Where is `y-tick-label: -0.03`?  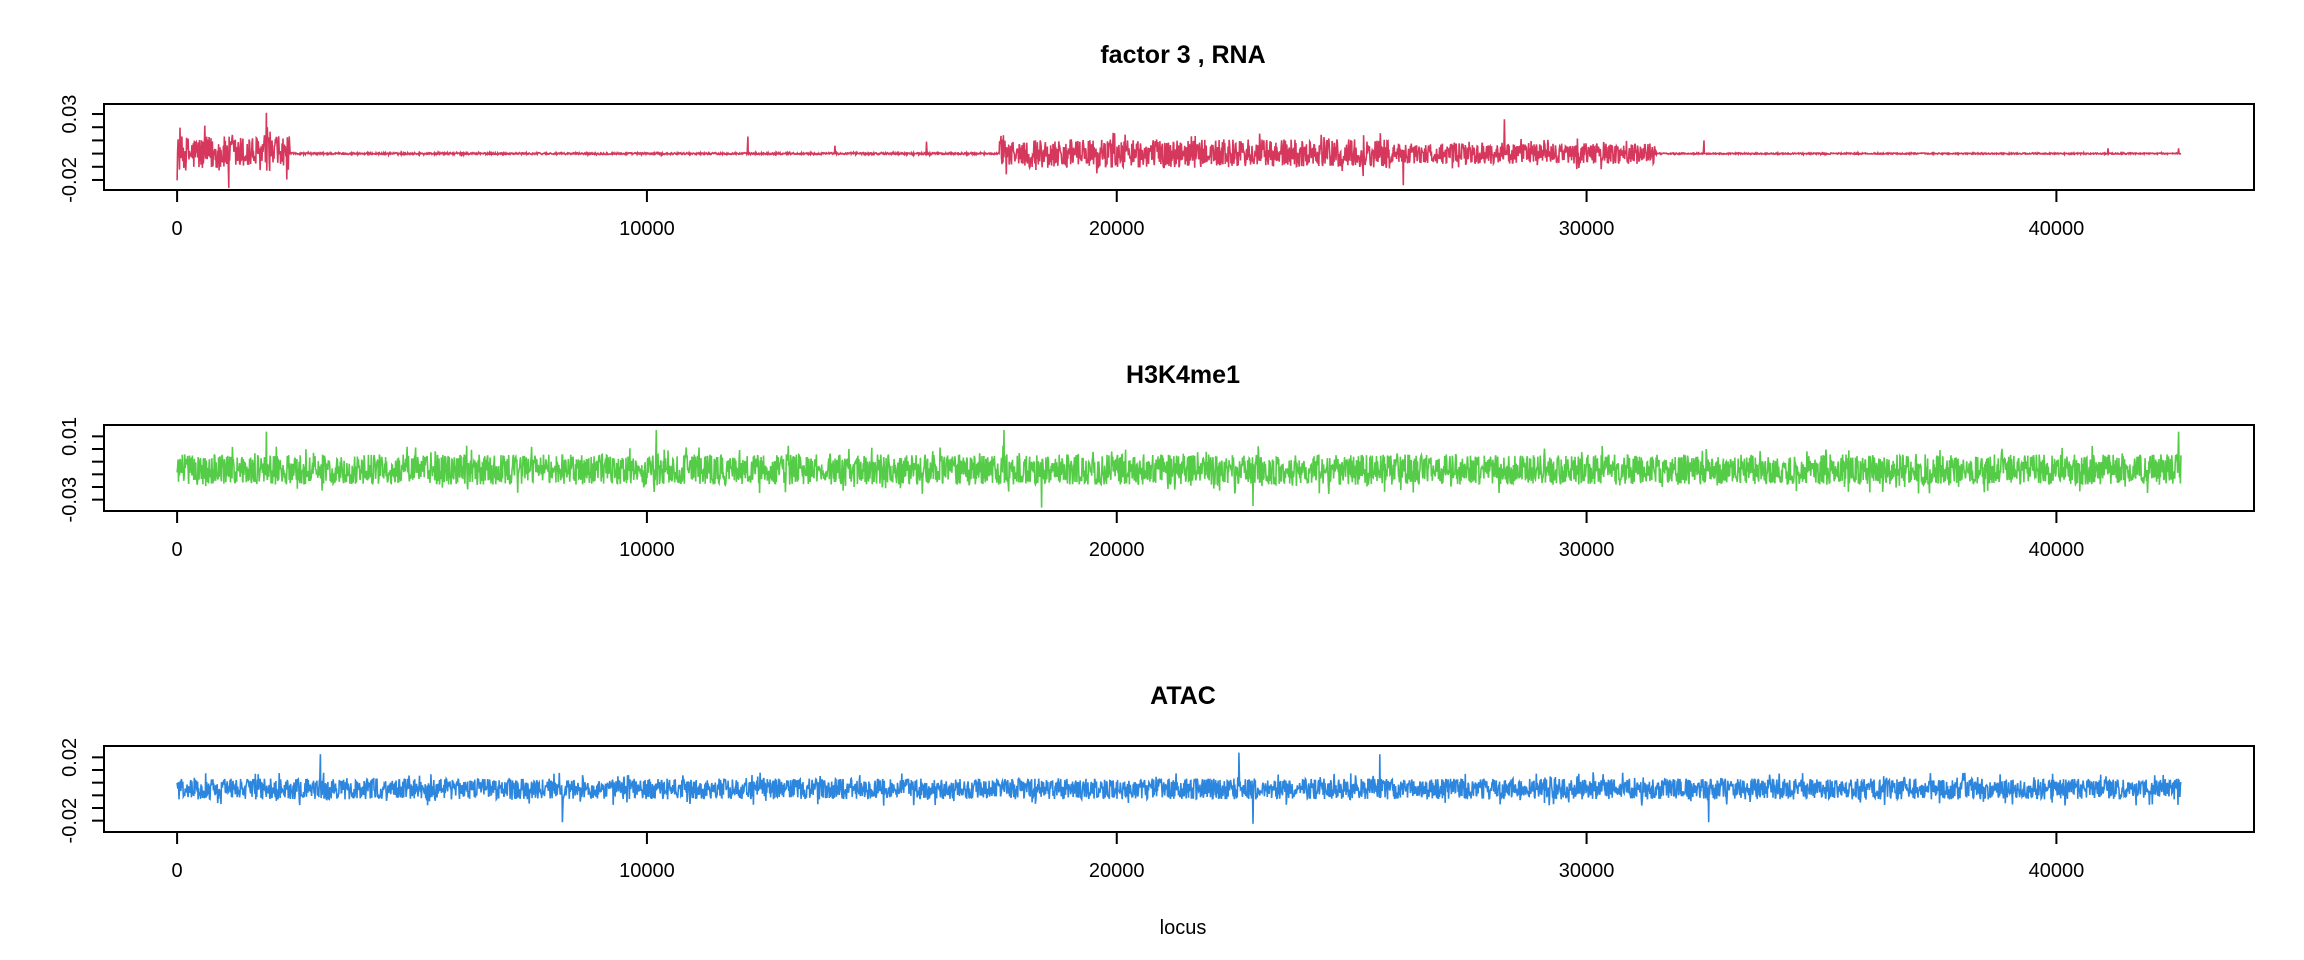
y-tick-label: -0.03 is located at coordinates (70, 500).